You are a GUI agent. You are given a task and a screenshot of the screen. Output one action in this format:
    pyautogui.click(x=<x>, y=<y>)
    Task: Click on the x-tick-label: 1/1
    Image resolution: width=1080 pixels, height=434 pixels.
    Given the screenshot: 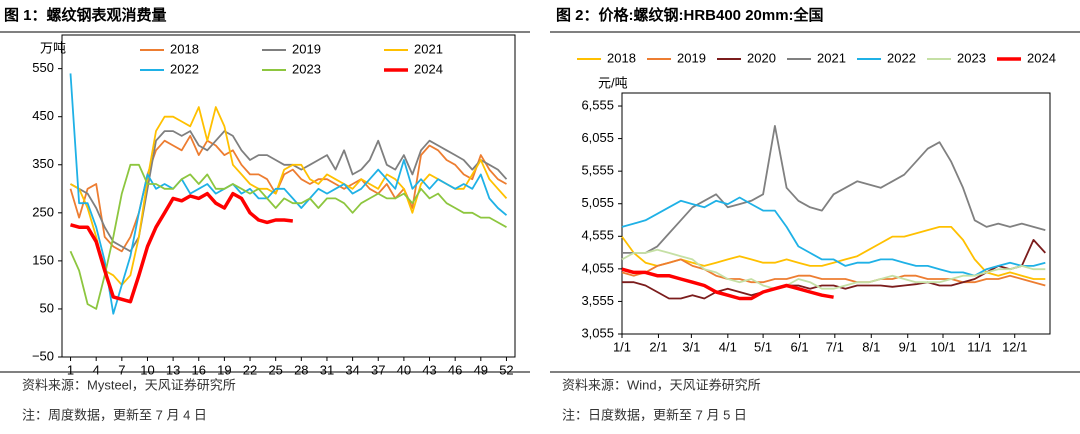 What is the action you would take?
    pyautogui.click(x=622, y=346)
    